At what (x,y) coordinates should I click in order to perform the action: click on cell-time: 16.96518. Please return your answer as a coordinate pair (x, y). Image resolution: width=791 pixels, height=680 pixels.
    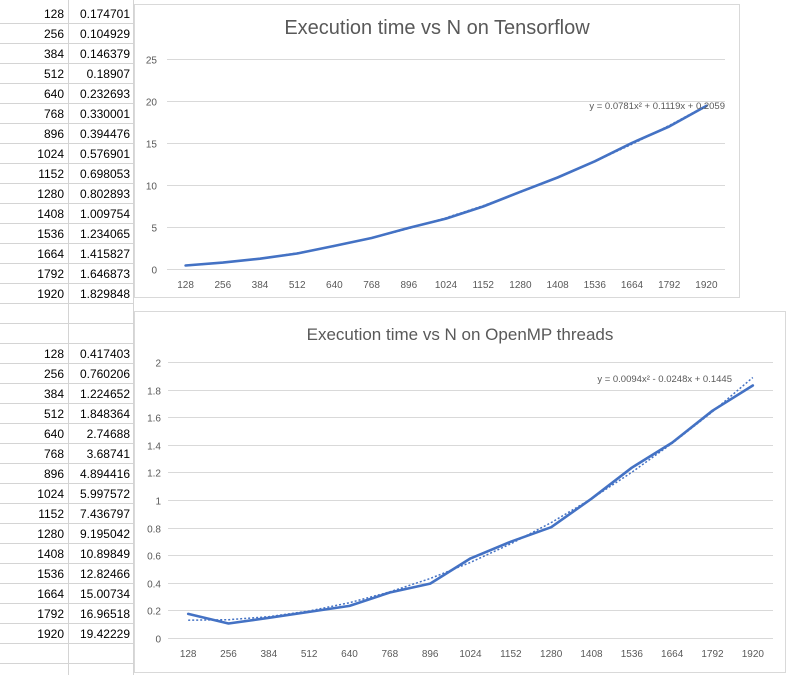
    Looking at the image, I should click on (104, 614).